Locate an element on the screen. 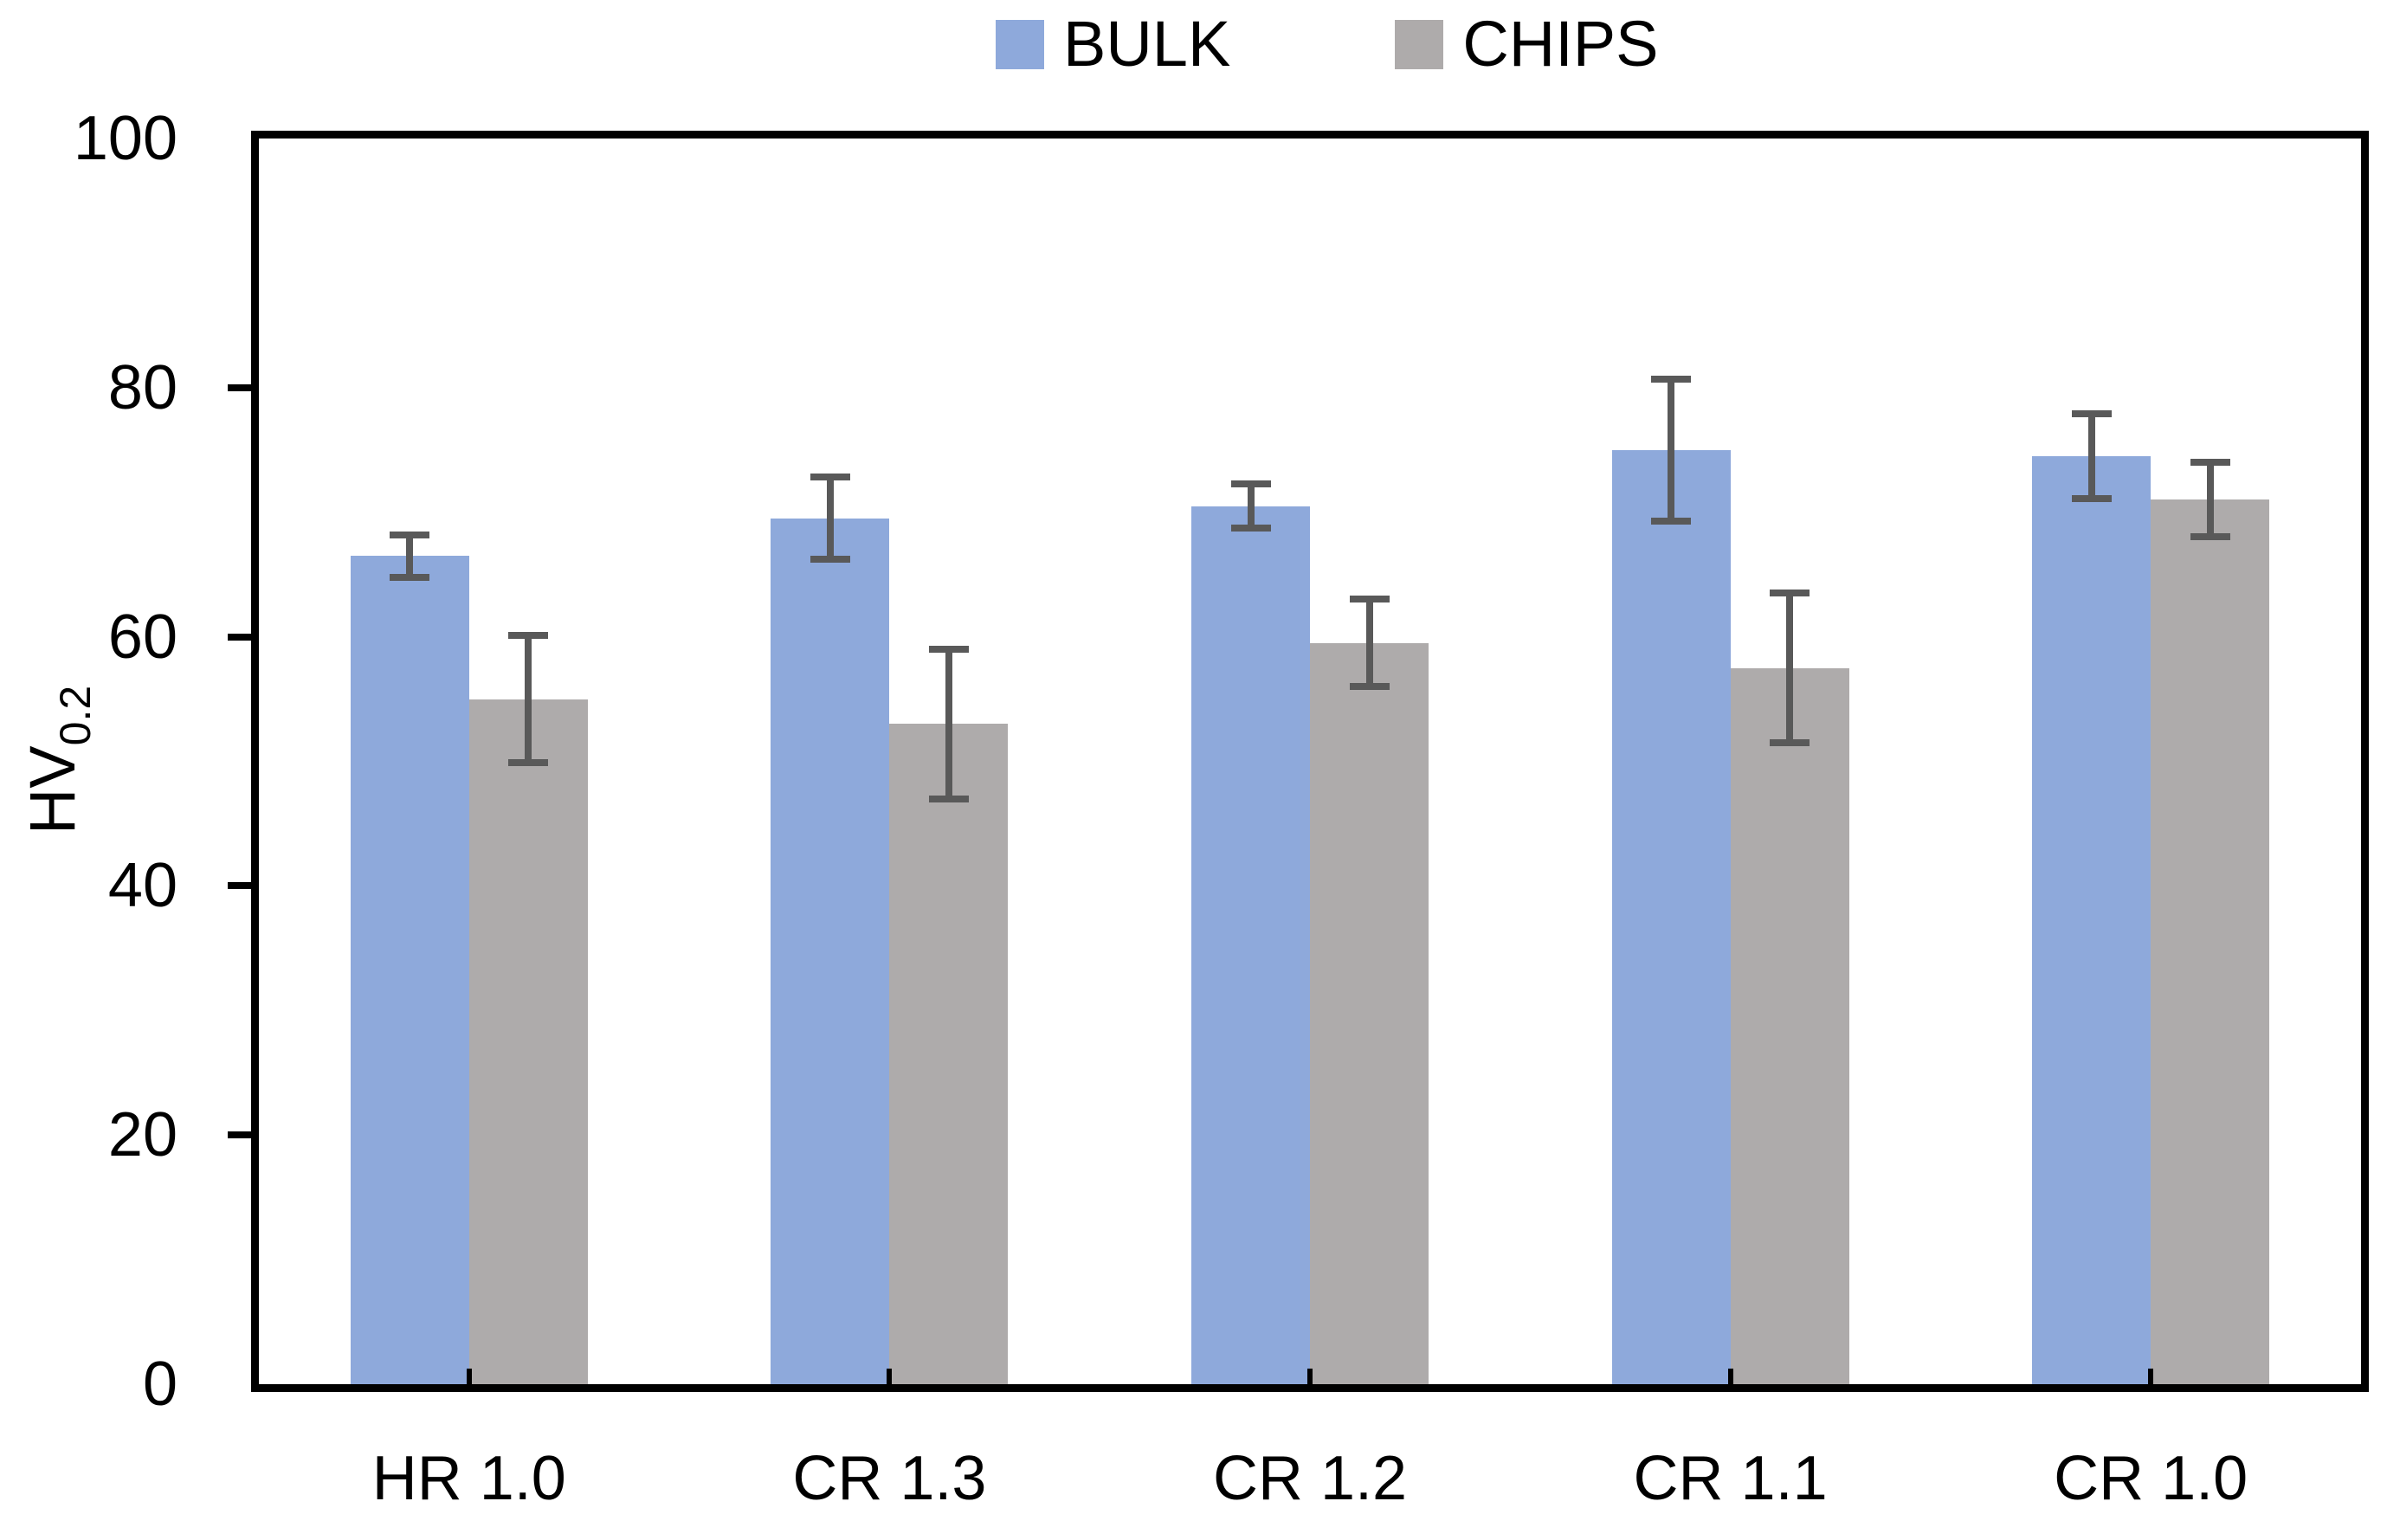 The width and height of the screenshot is (2387, 1540). x-category-label: CR 1.1 is located at coordinates (1730, 1478).